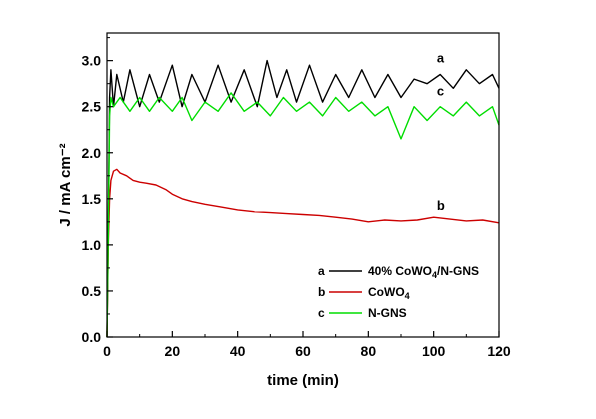  What do you see at coordinates (321, 271) in the screenshot?
I see `legend-letter: a` at bounding box center [321, 271].